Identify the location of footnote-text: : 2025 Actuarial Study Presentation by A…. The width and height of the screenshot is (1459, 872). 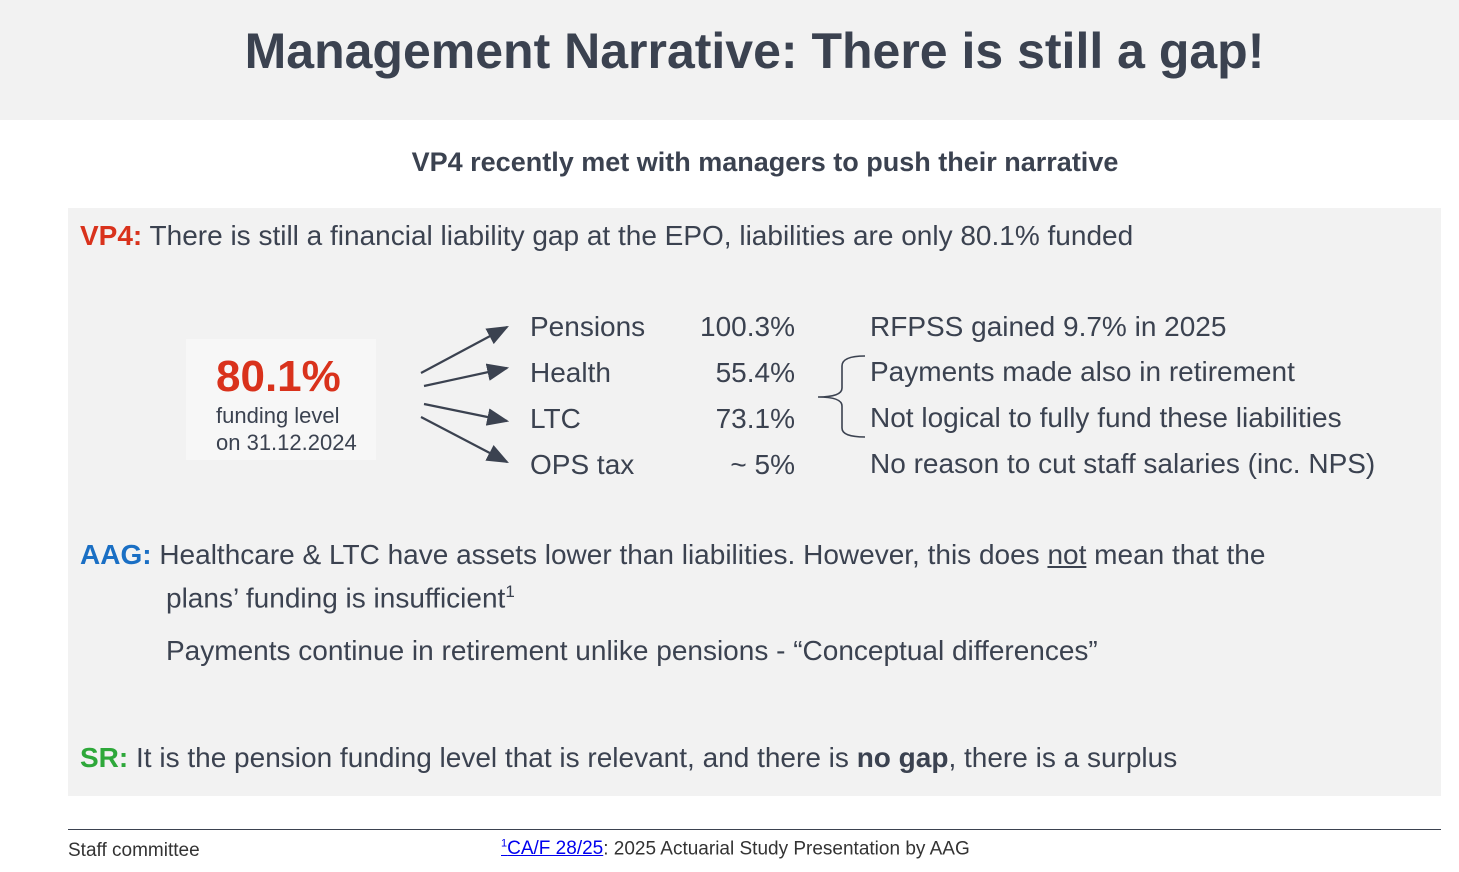
(786, 849).